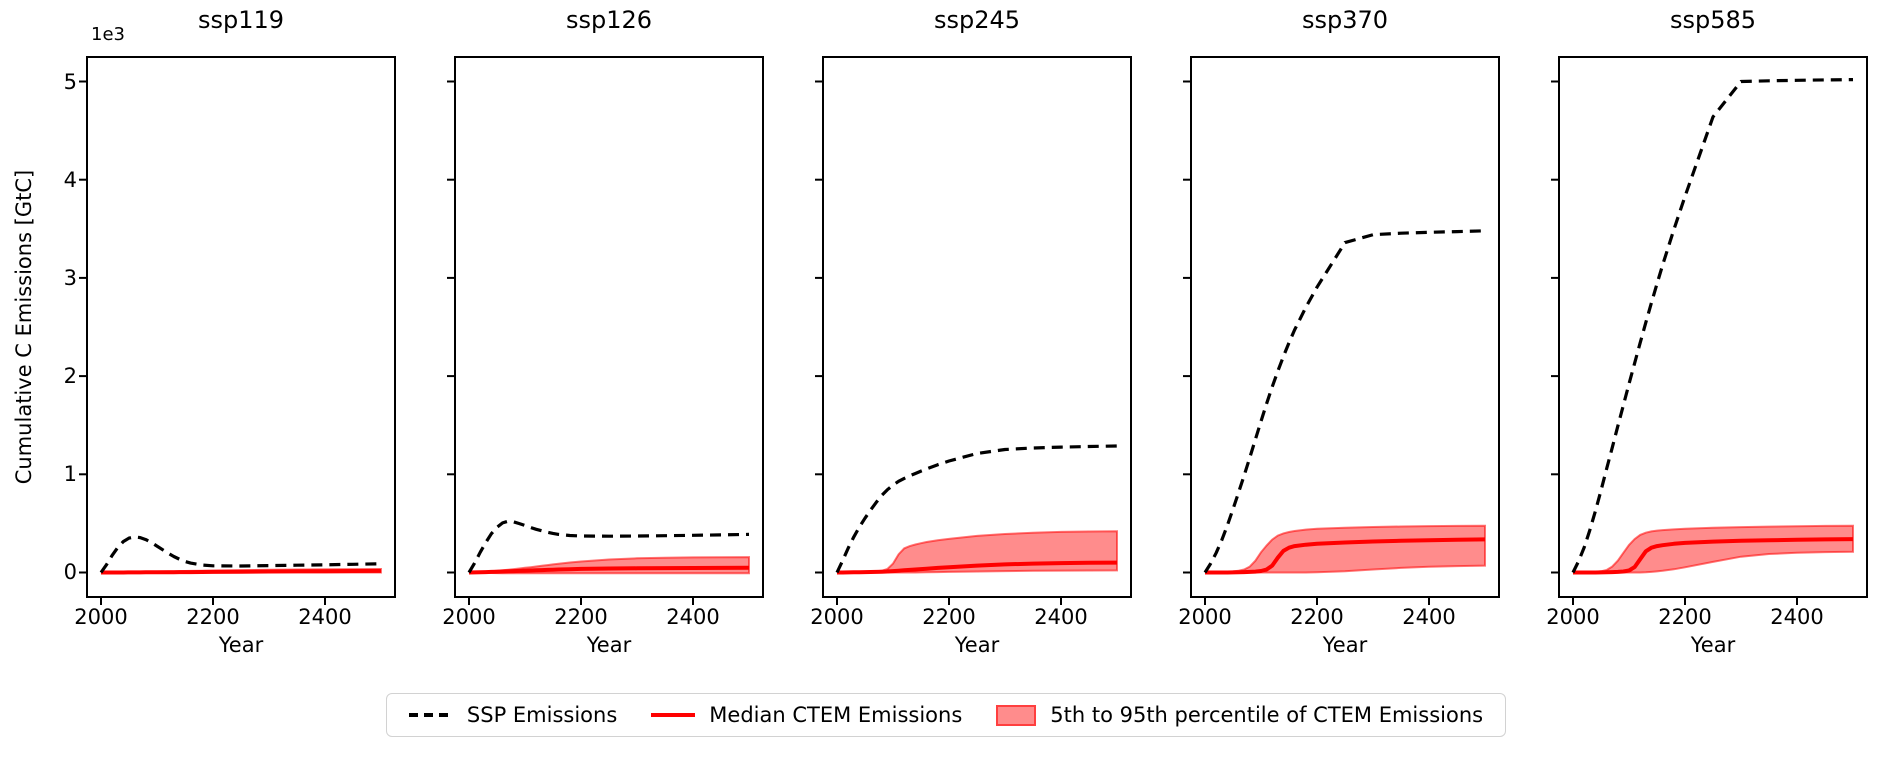 The height and width of the screenshot is (759, 1892). What do you see at coordinates (70, 179) in the screenshot?
I see `y-tick-label-4: 4` at bounding box center [70, 179].